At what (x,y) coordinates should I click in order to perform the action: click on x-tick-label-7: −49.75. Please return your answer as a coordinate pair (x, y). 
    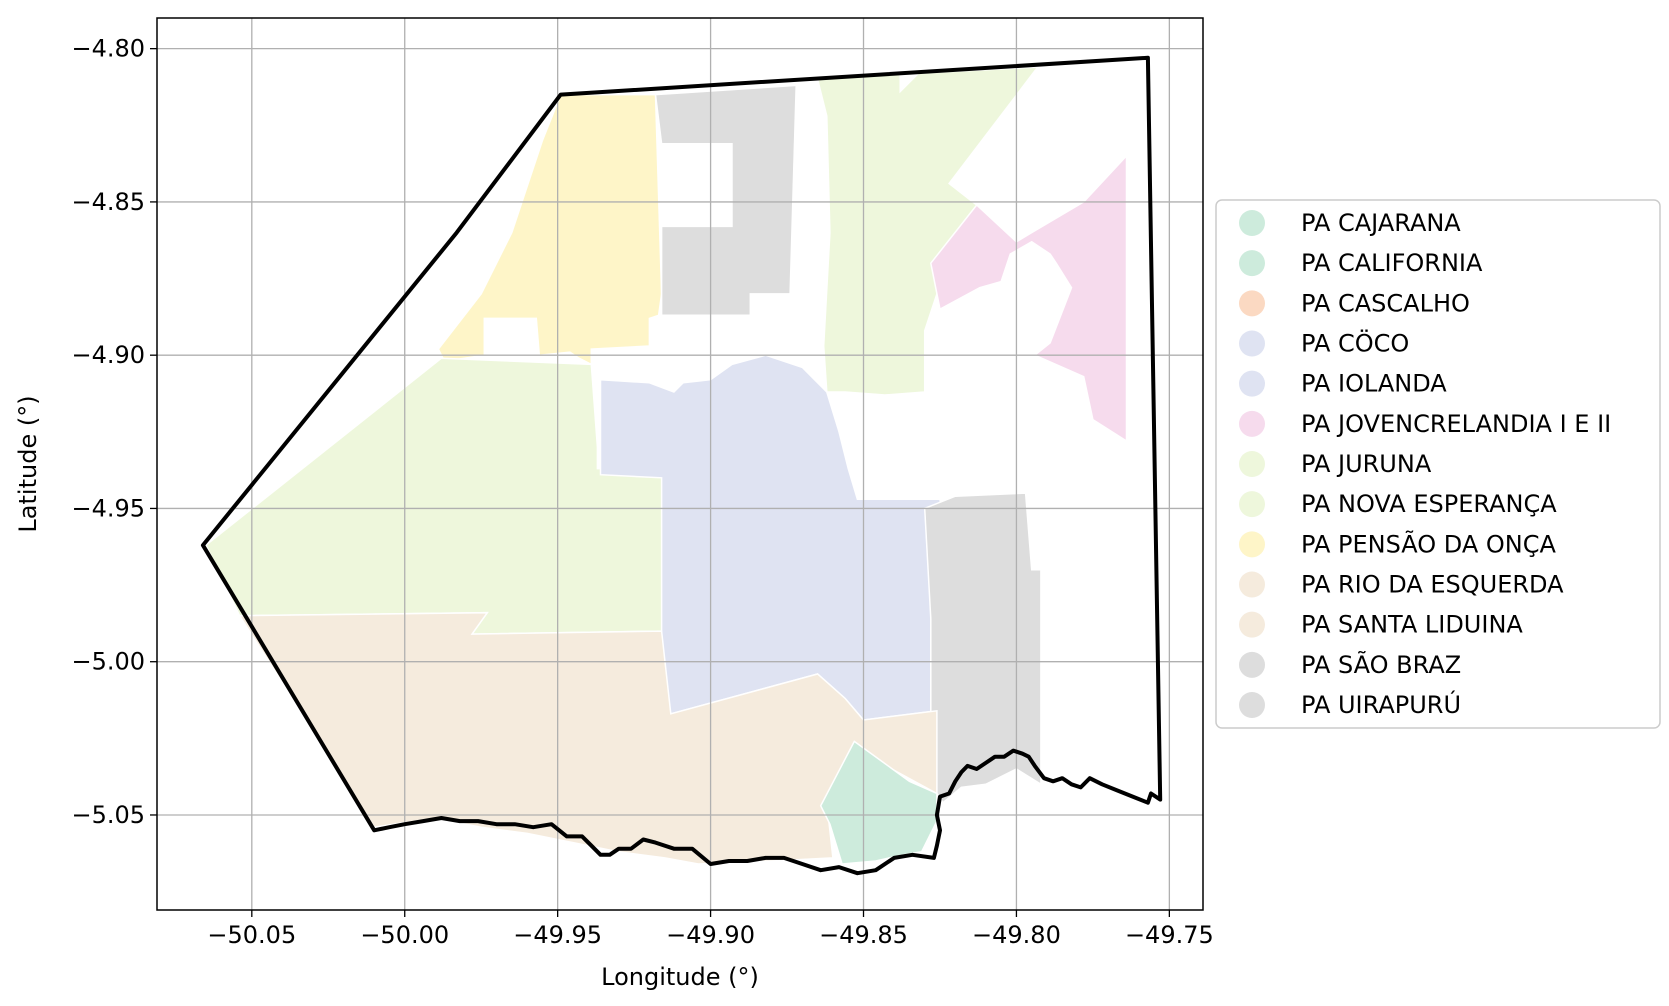
    Looking at the image, I should click on (1169, 935).